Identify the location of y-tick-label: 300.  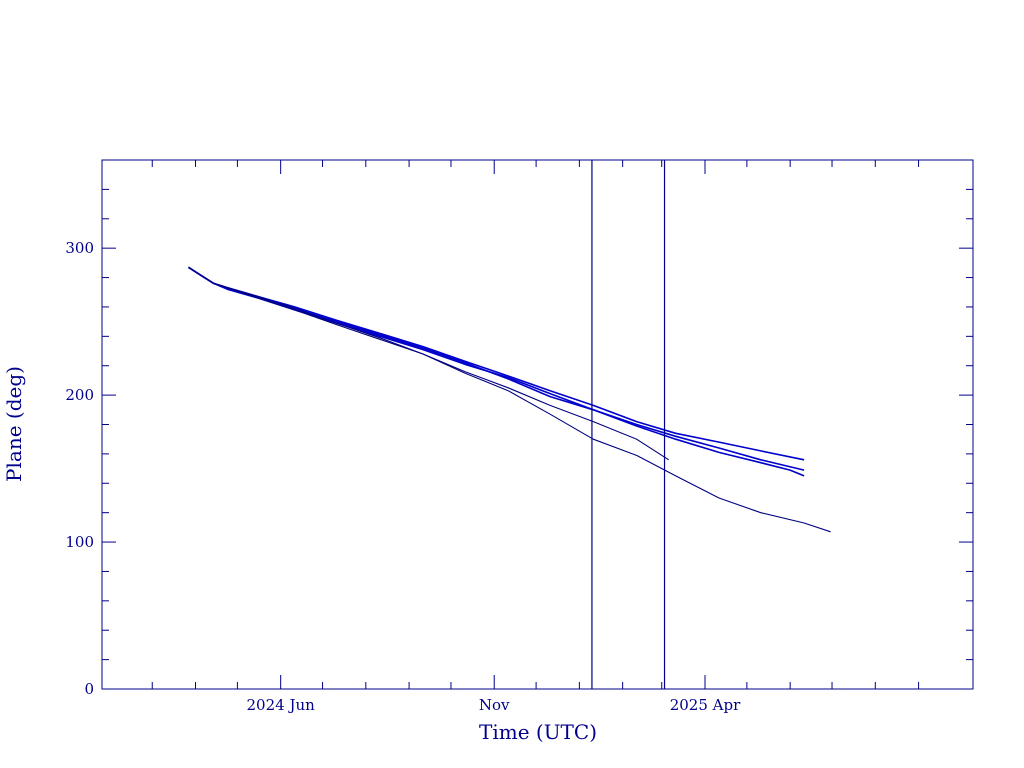
(79, 248).